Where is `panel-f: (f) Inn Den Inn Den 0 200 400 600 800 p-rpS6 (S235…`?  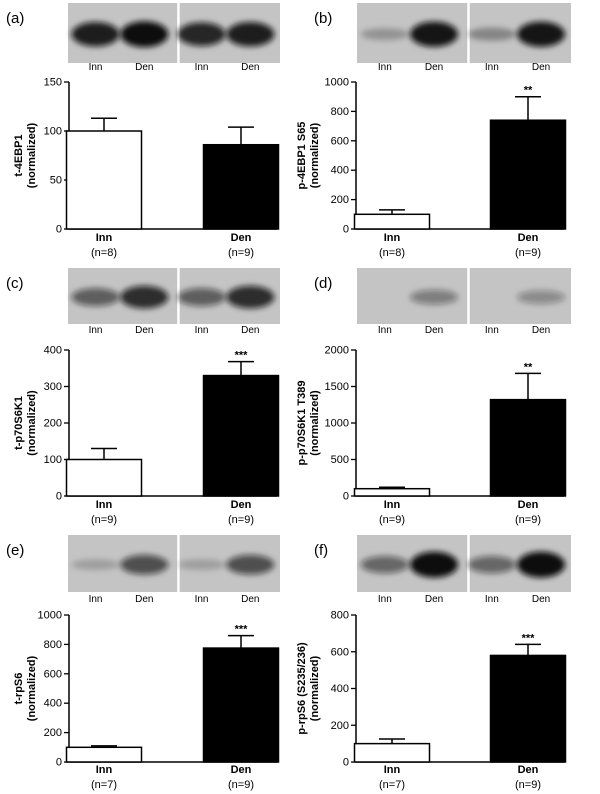
panel-f: (f) Inn Den Inn Den 0 200 400 600 800 p-rpS6 (S235… is located at coordinates (433, 663).